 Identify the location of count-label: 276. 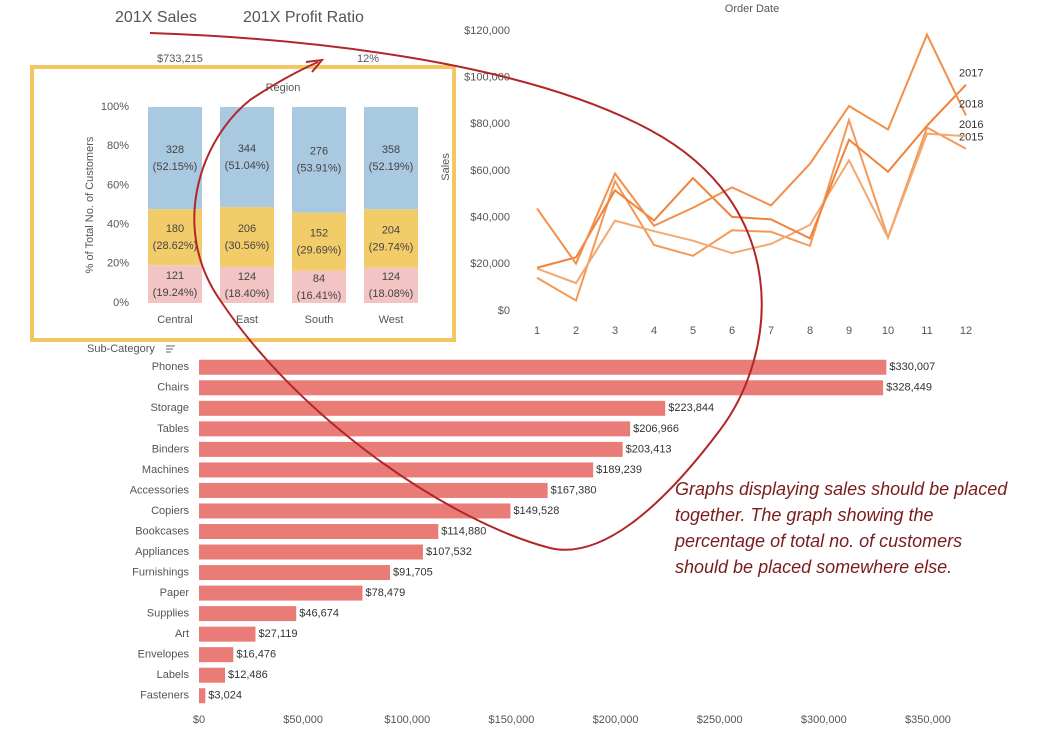
(319, 152).